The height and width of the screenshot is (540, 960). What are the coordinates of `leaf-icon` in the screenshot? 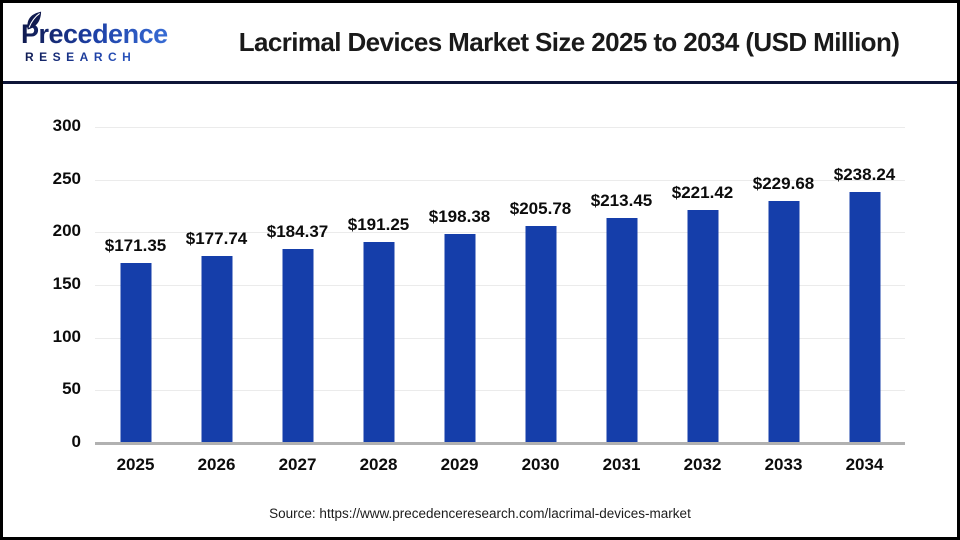 It's located at (34, 20).